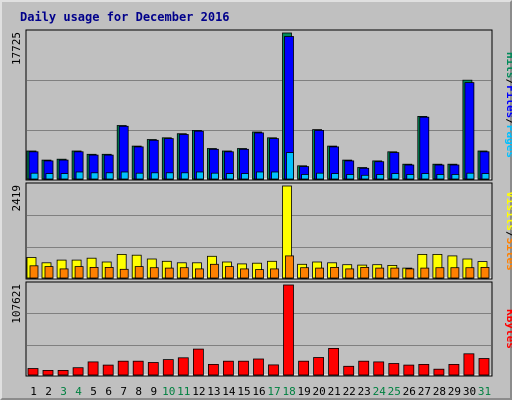 This screenshot has width=512, height=402. Describe the element at coordinates (469, 391) in the screenshot. I see `x-tick-label: 30` at that location.